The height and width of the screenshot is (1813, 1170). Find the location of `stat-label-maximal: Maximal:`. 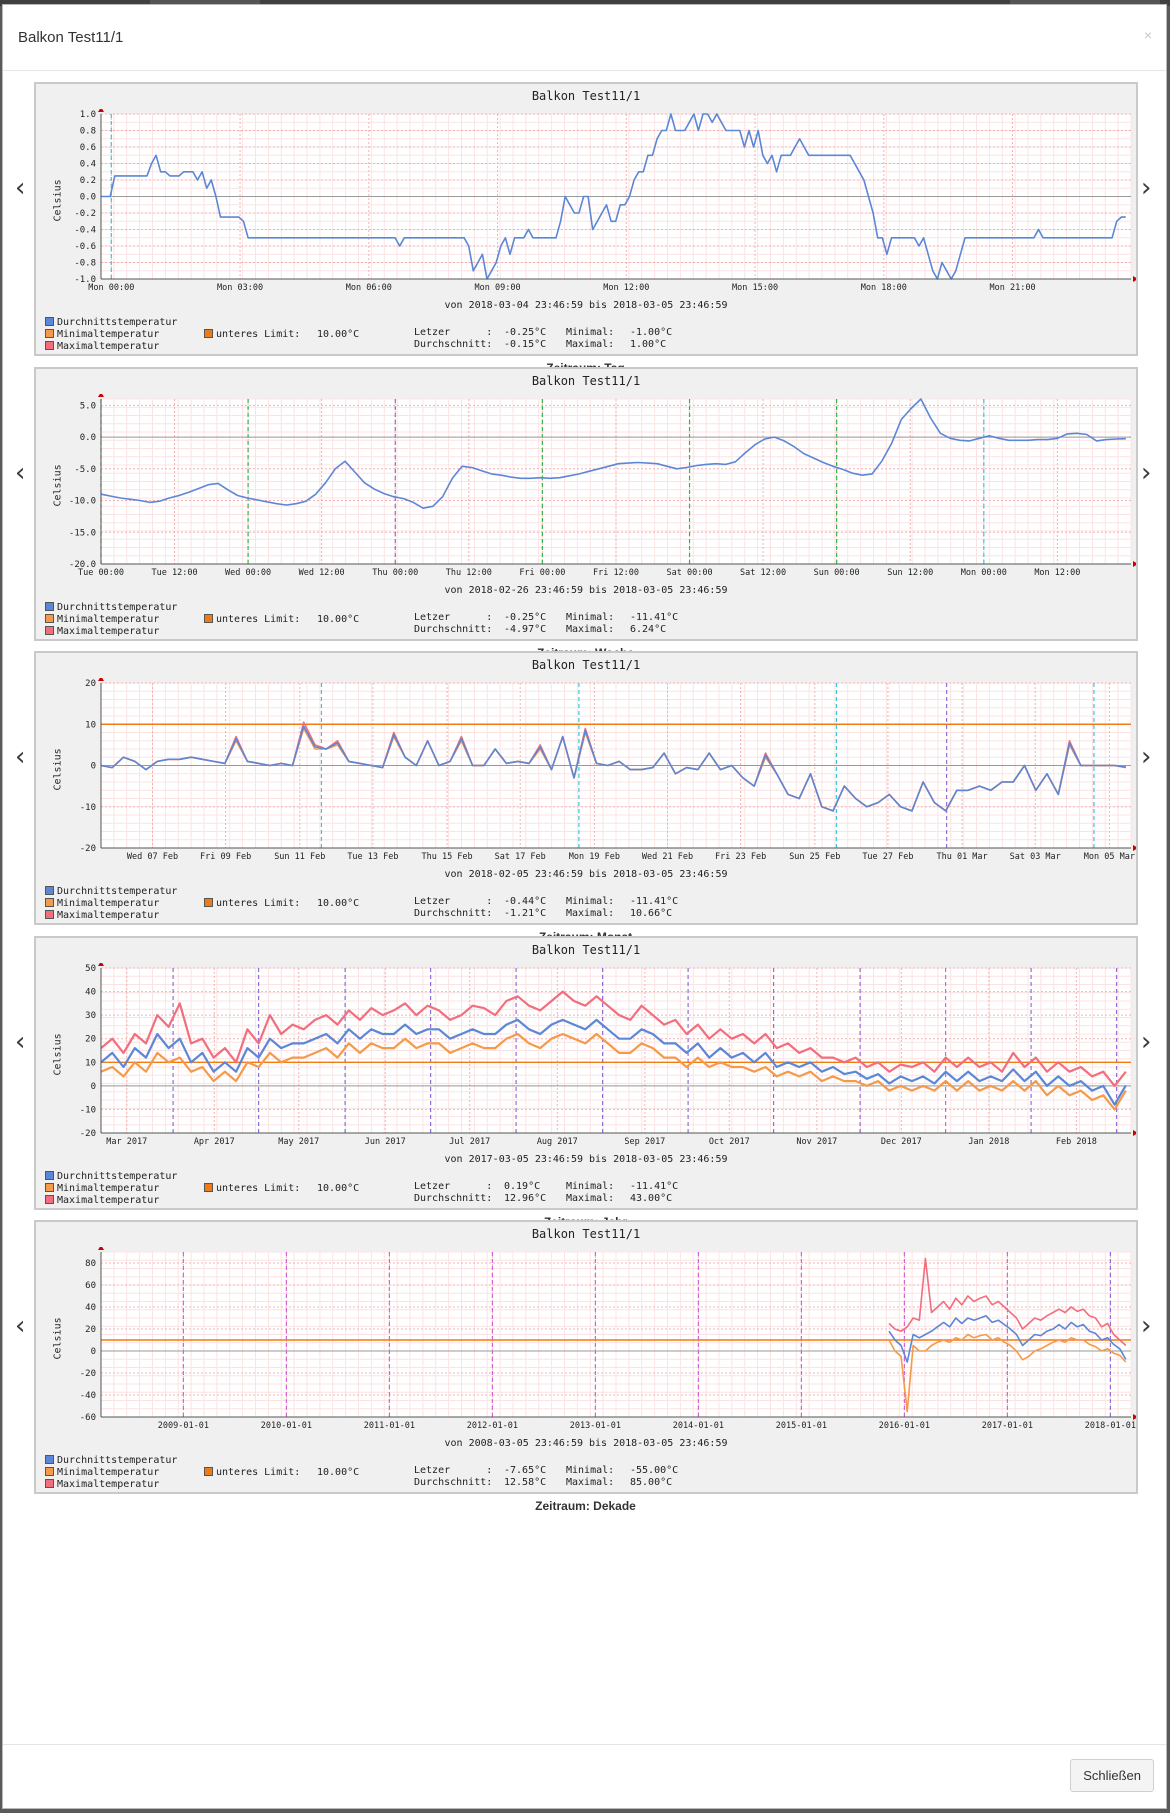

stat-label-maximal: Maximal: is located at coordinates (590, 1482).